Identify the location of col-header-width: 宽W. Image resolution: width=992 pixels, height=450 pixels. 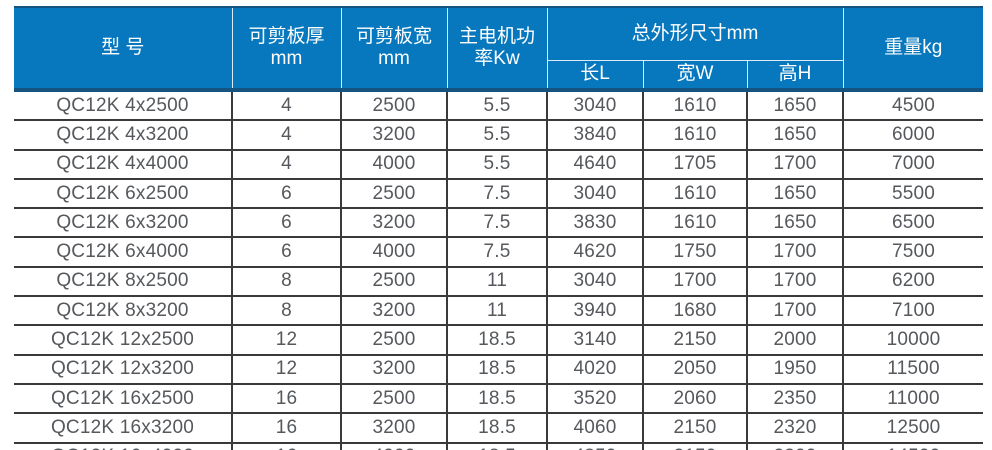
(695, 76).